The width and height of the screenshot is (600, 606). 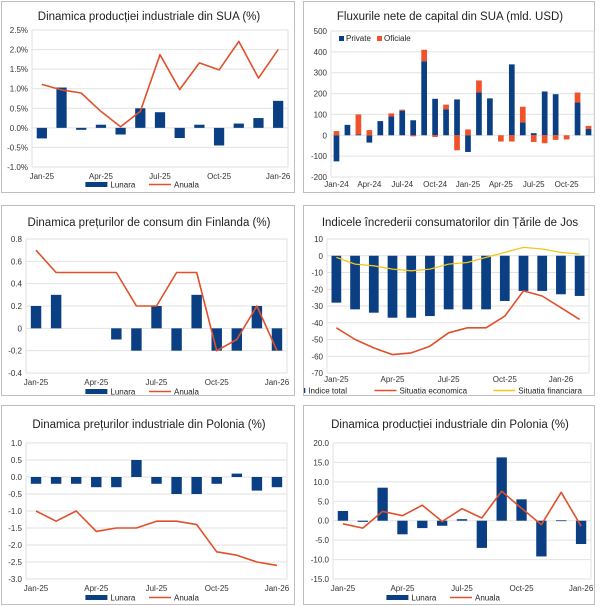 What do you see at coordinates (319, 177) in the screenshot?
I see `y-tick-label: -200` at bounding box center [319, 177].